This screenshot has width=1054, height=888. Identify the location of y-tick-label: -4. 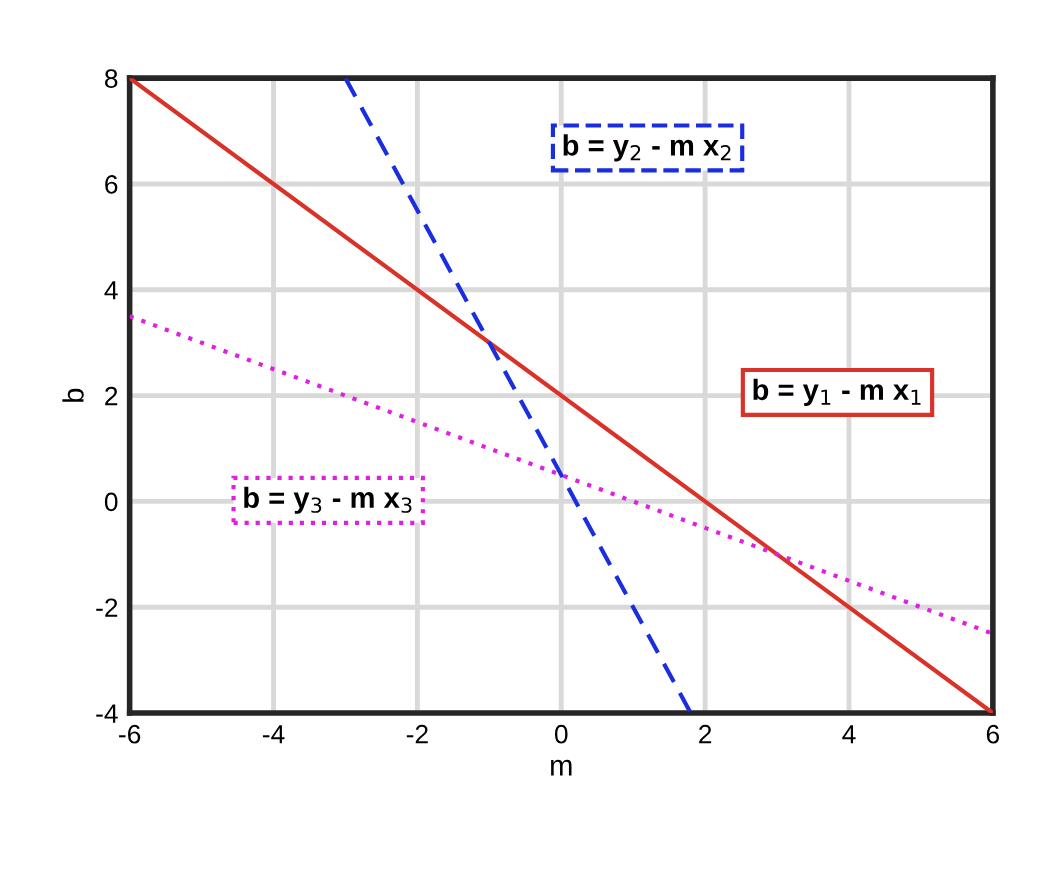
(107, 713).